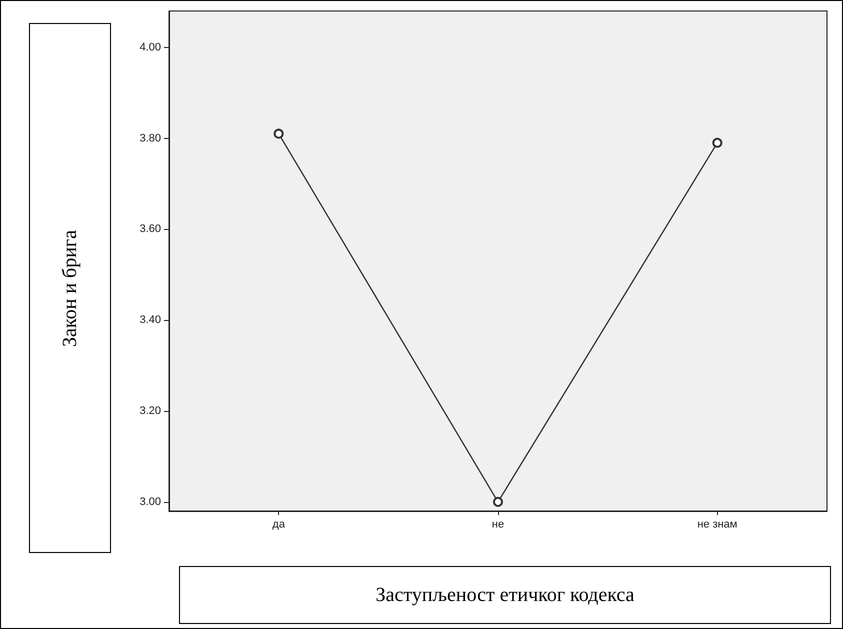 The width and height of the screenshot is (843, 629). I want to click on label-frame: Закон и брига, so click(70, 288).